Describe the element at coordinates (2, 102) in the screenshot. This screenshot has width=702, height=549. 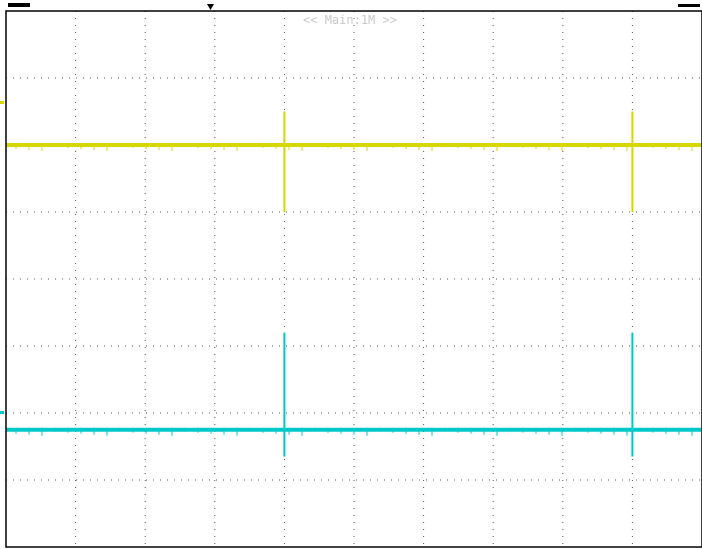
I see `ch1-level-marker` at that location.